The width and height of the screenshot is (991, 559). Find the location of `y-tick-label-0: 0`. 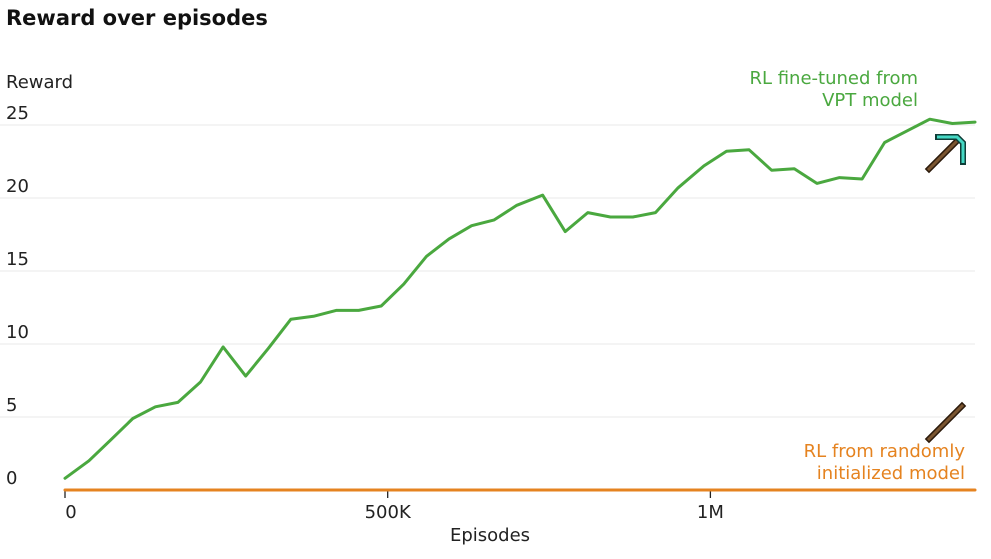

y-tick-label-0: 0 is located at coordinates (11, 478).